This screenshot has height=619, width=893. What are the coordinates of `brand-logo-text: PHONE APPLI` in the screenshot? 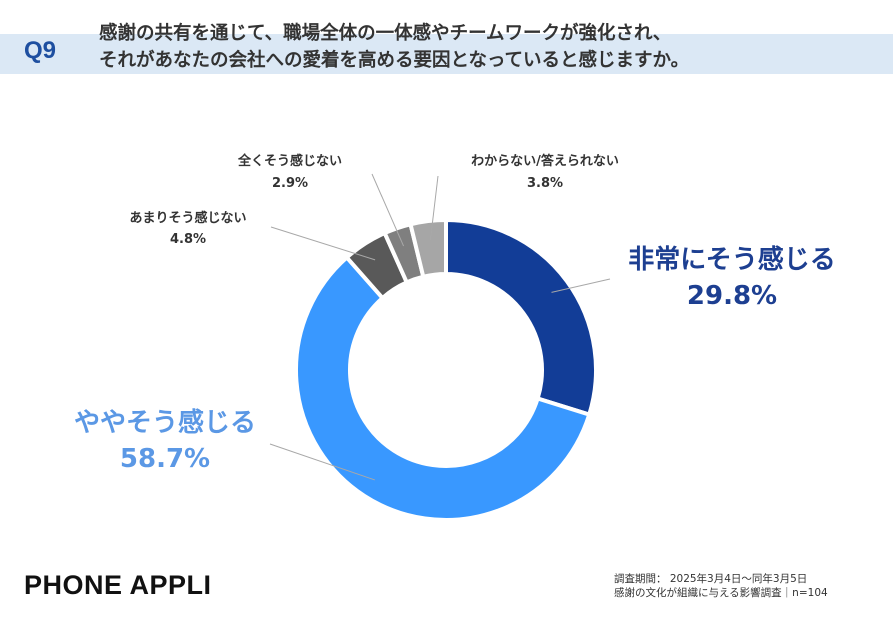 It's located at (118, 585).